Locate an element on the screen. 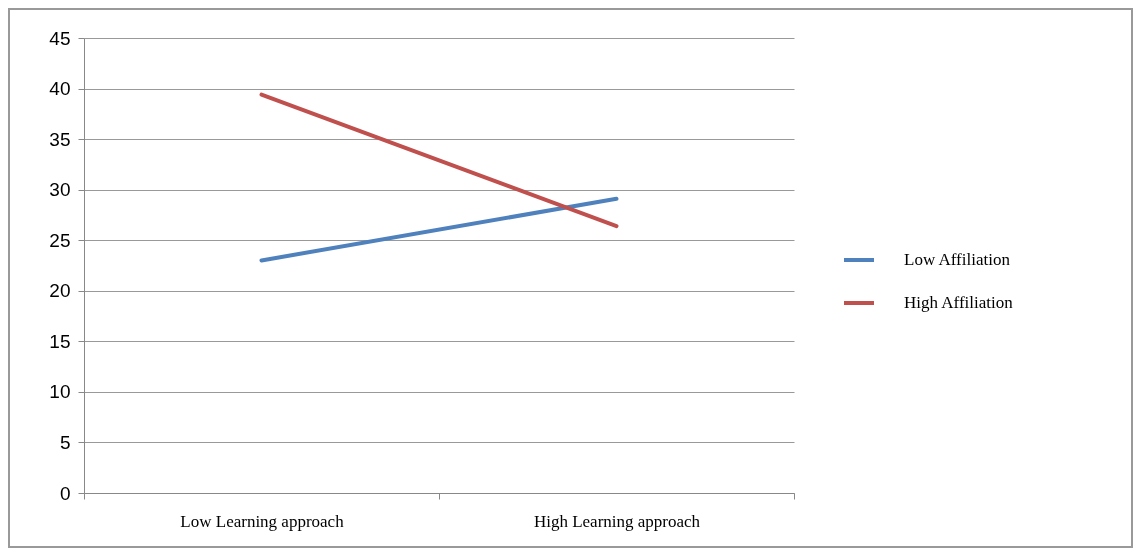 Image resolution: width=1137 pixels, height=550 pixels. y-tick-label: 45 is located at coordinates (60, 38).